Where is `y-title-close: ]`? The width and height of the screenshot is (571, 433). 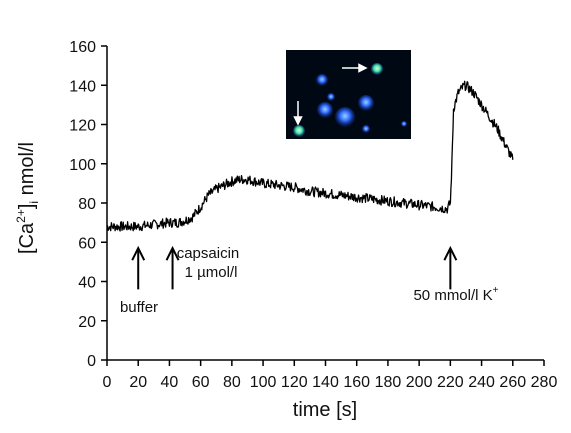 y-title-close: ] is located at coordinates (27, 207).